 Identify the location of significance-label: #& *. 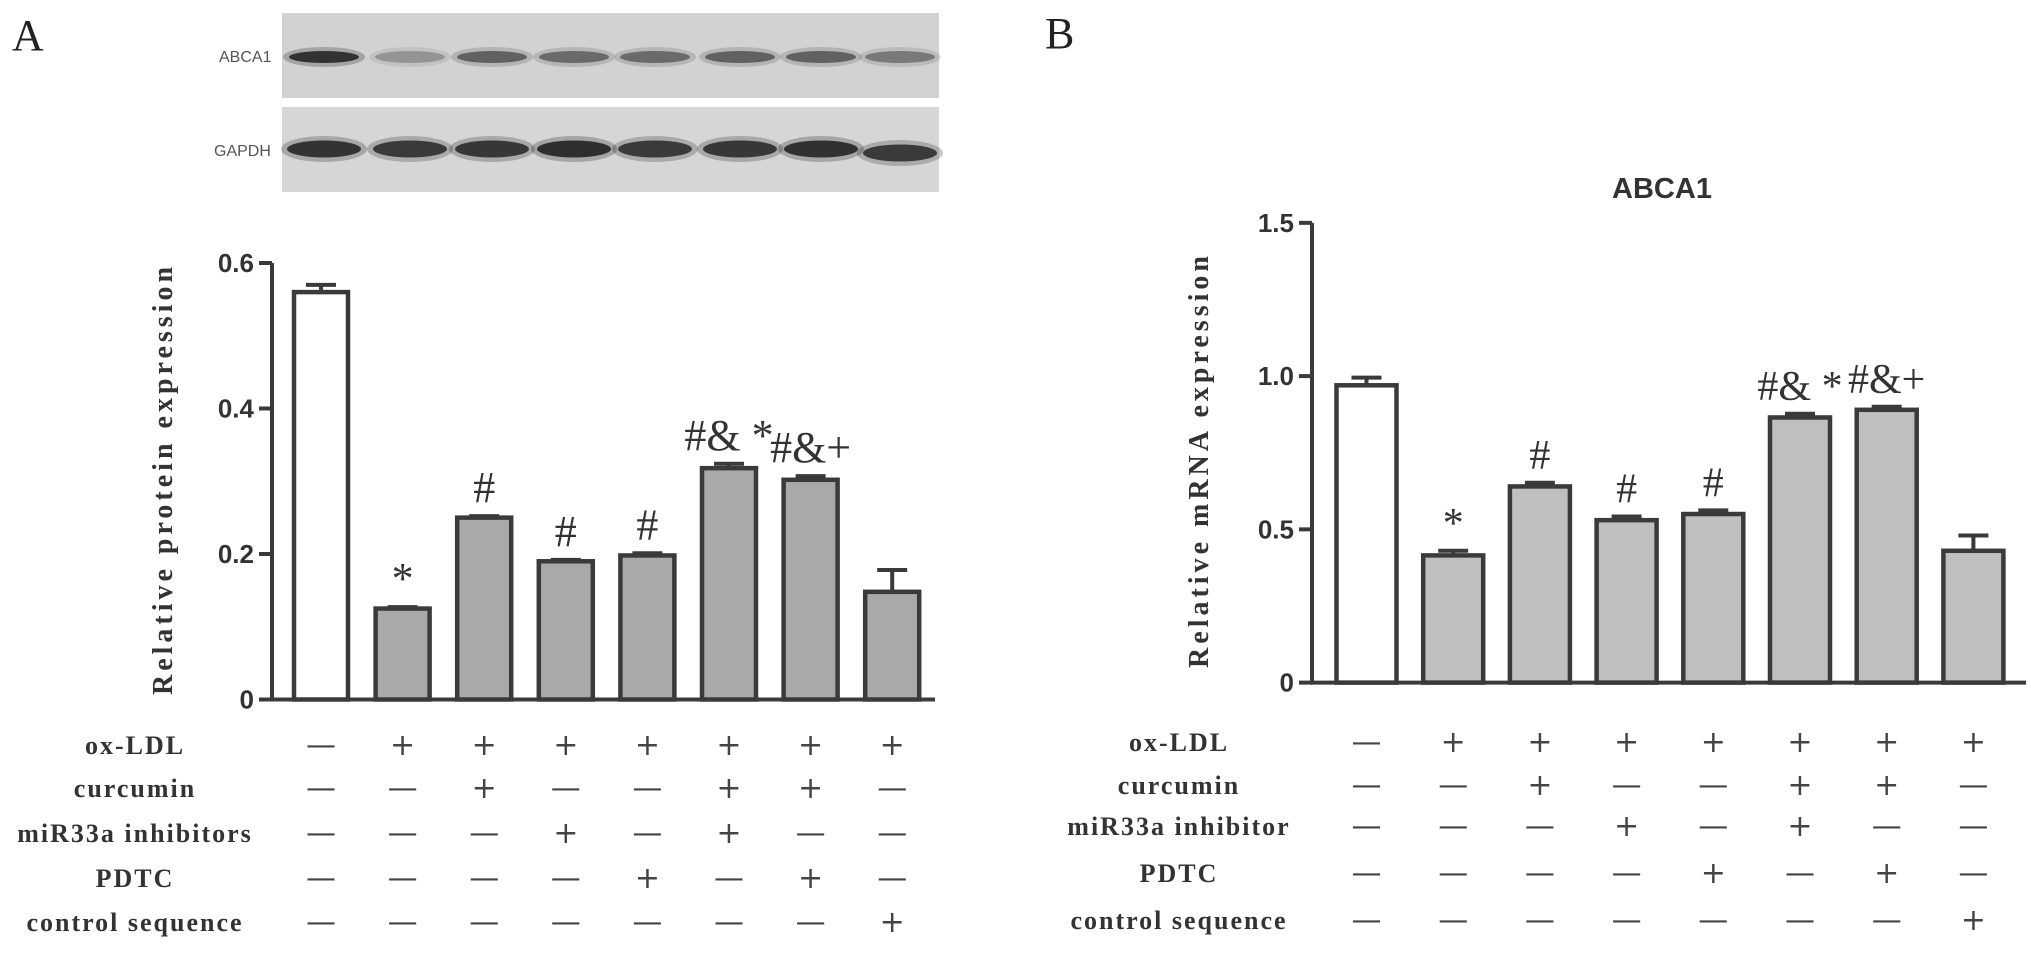
(728, 435).